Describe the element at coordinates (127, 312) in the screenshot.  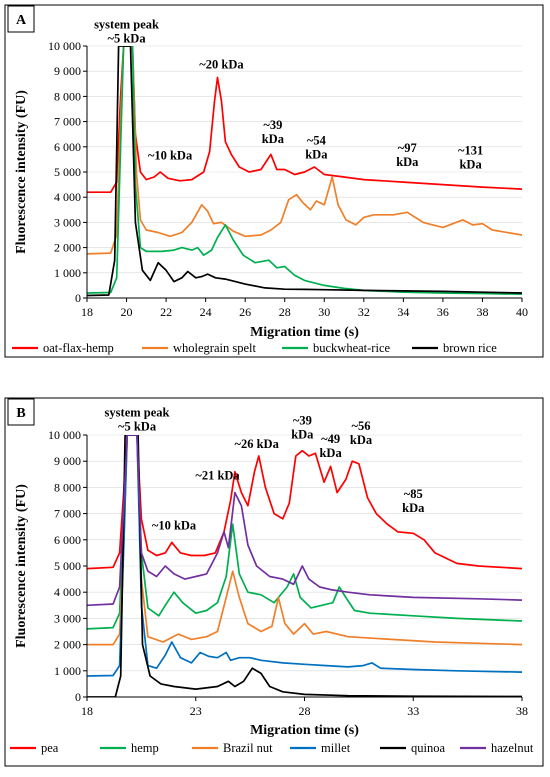
I see `x-tick-label: 20` at that location.